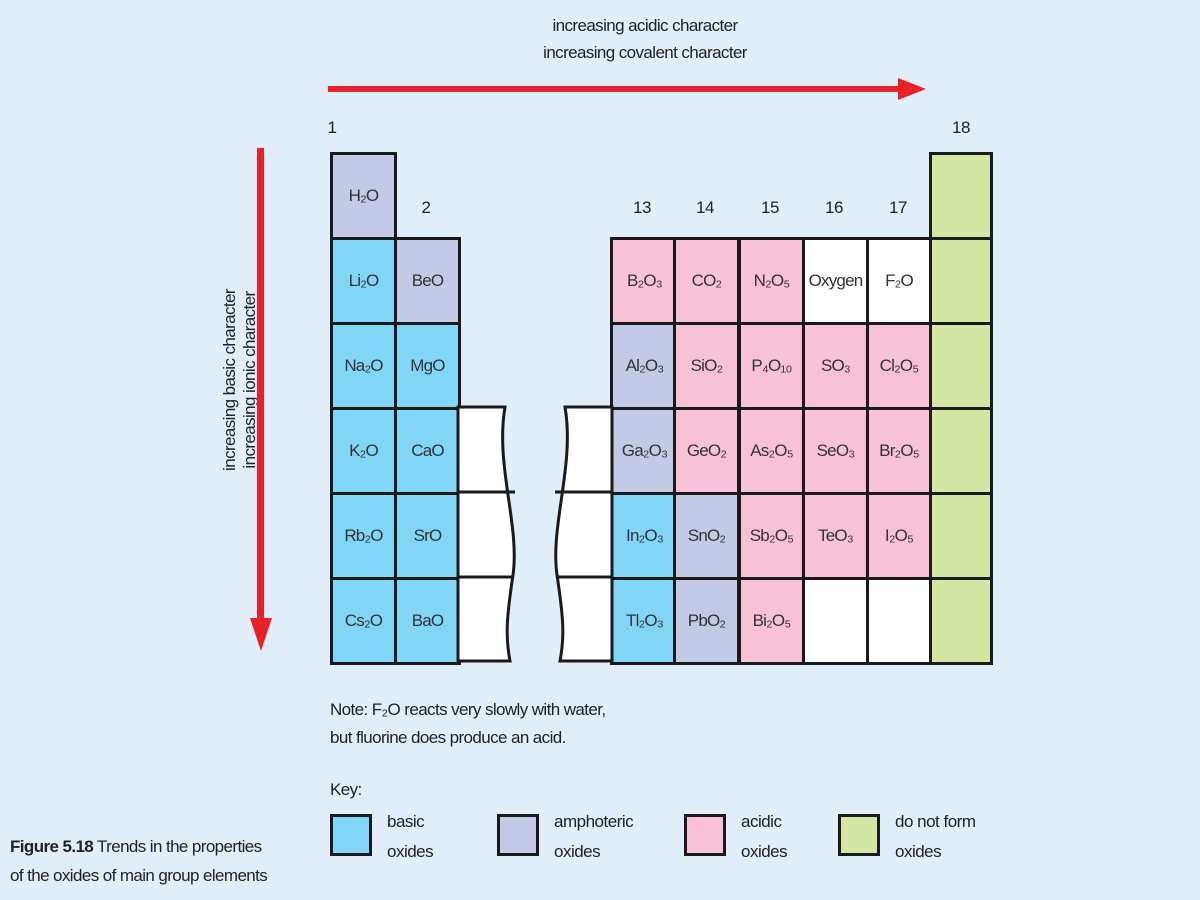 The image size is (1200, 900). Describe the element at coordinates (139, 875) in the screenshot. I see `caption-text-2: of the oxides of main group elements` at that location.